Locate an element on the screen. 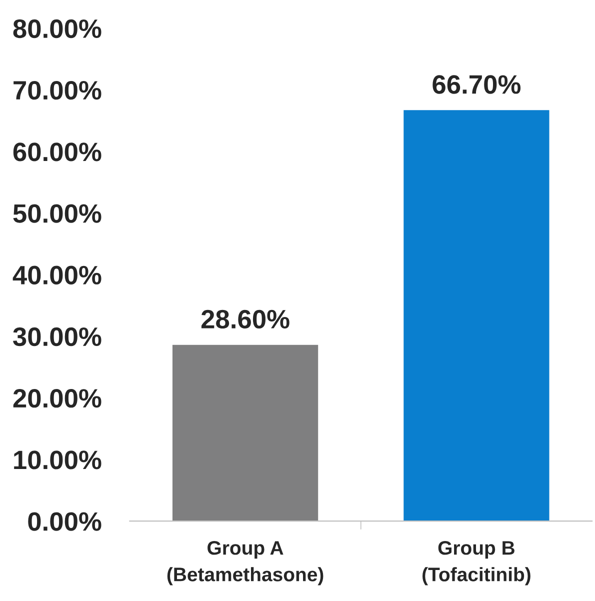 This screenshot has height=601, width=595. y-tick-label: 20.00% is located at coordinates (57, 398).